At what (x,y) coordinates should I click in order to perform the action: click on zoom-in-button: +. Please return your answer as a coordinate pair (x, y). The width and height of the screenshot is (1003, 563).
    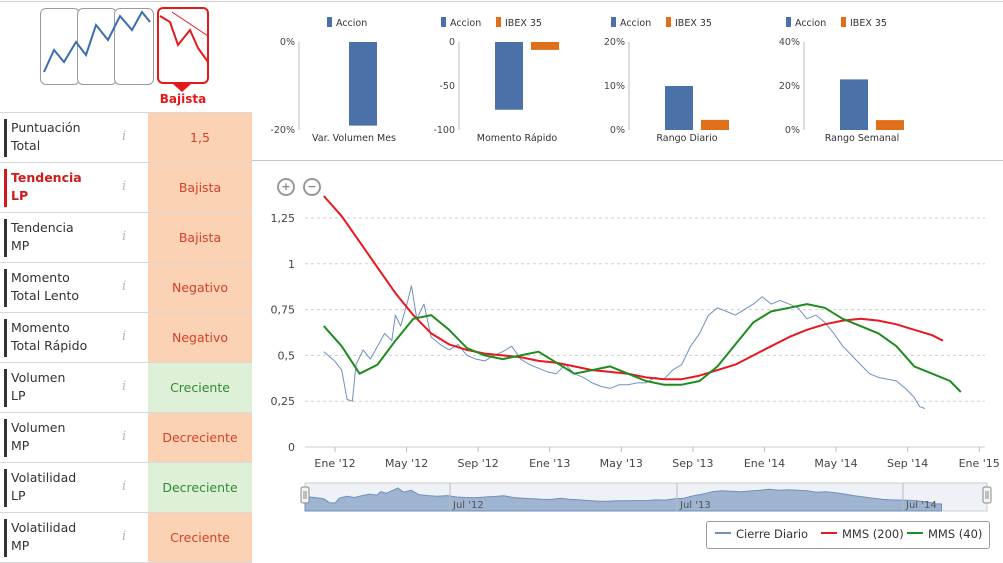
    Looking at the image, I should click on (286, 187).